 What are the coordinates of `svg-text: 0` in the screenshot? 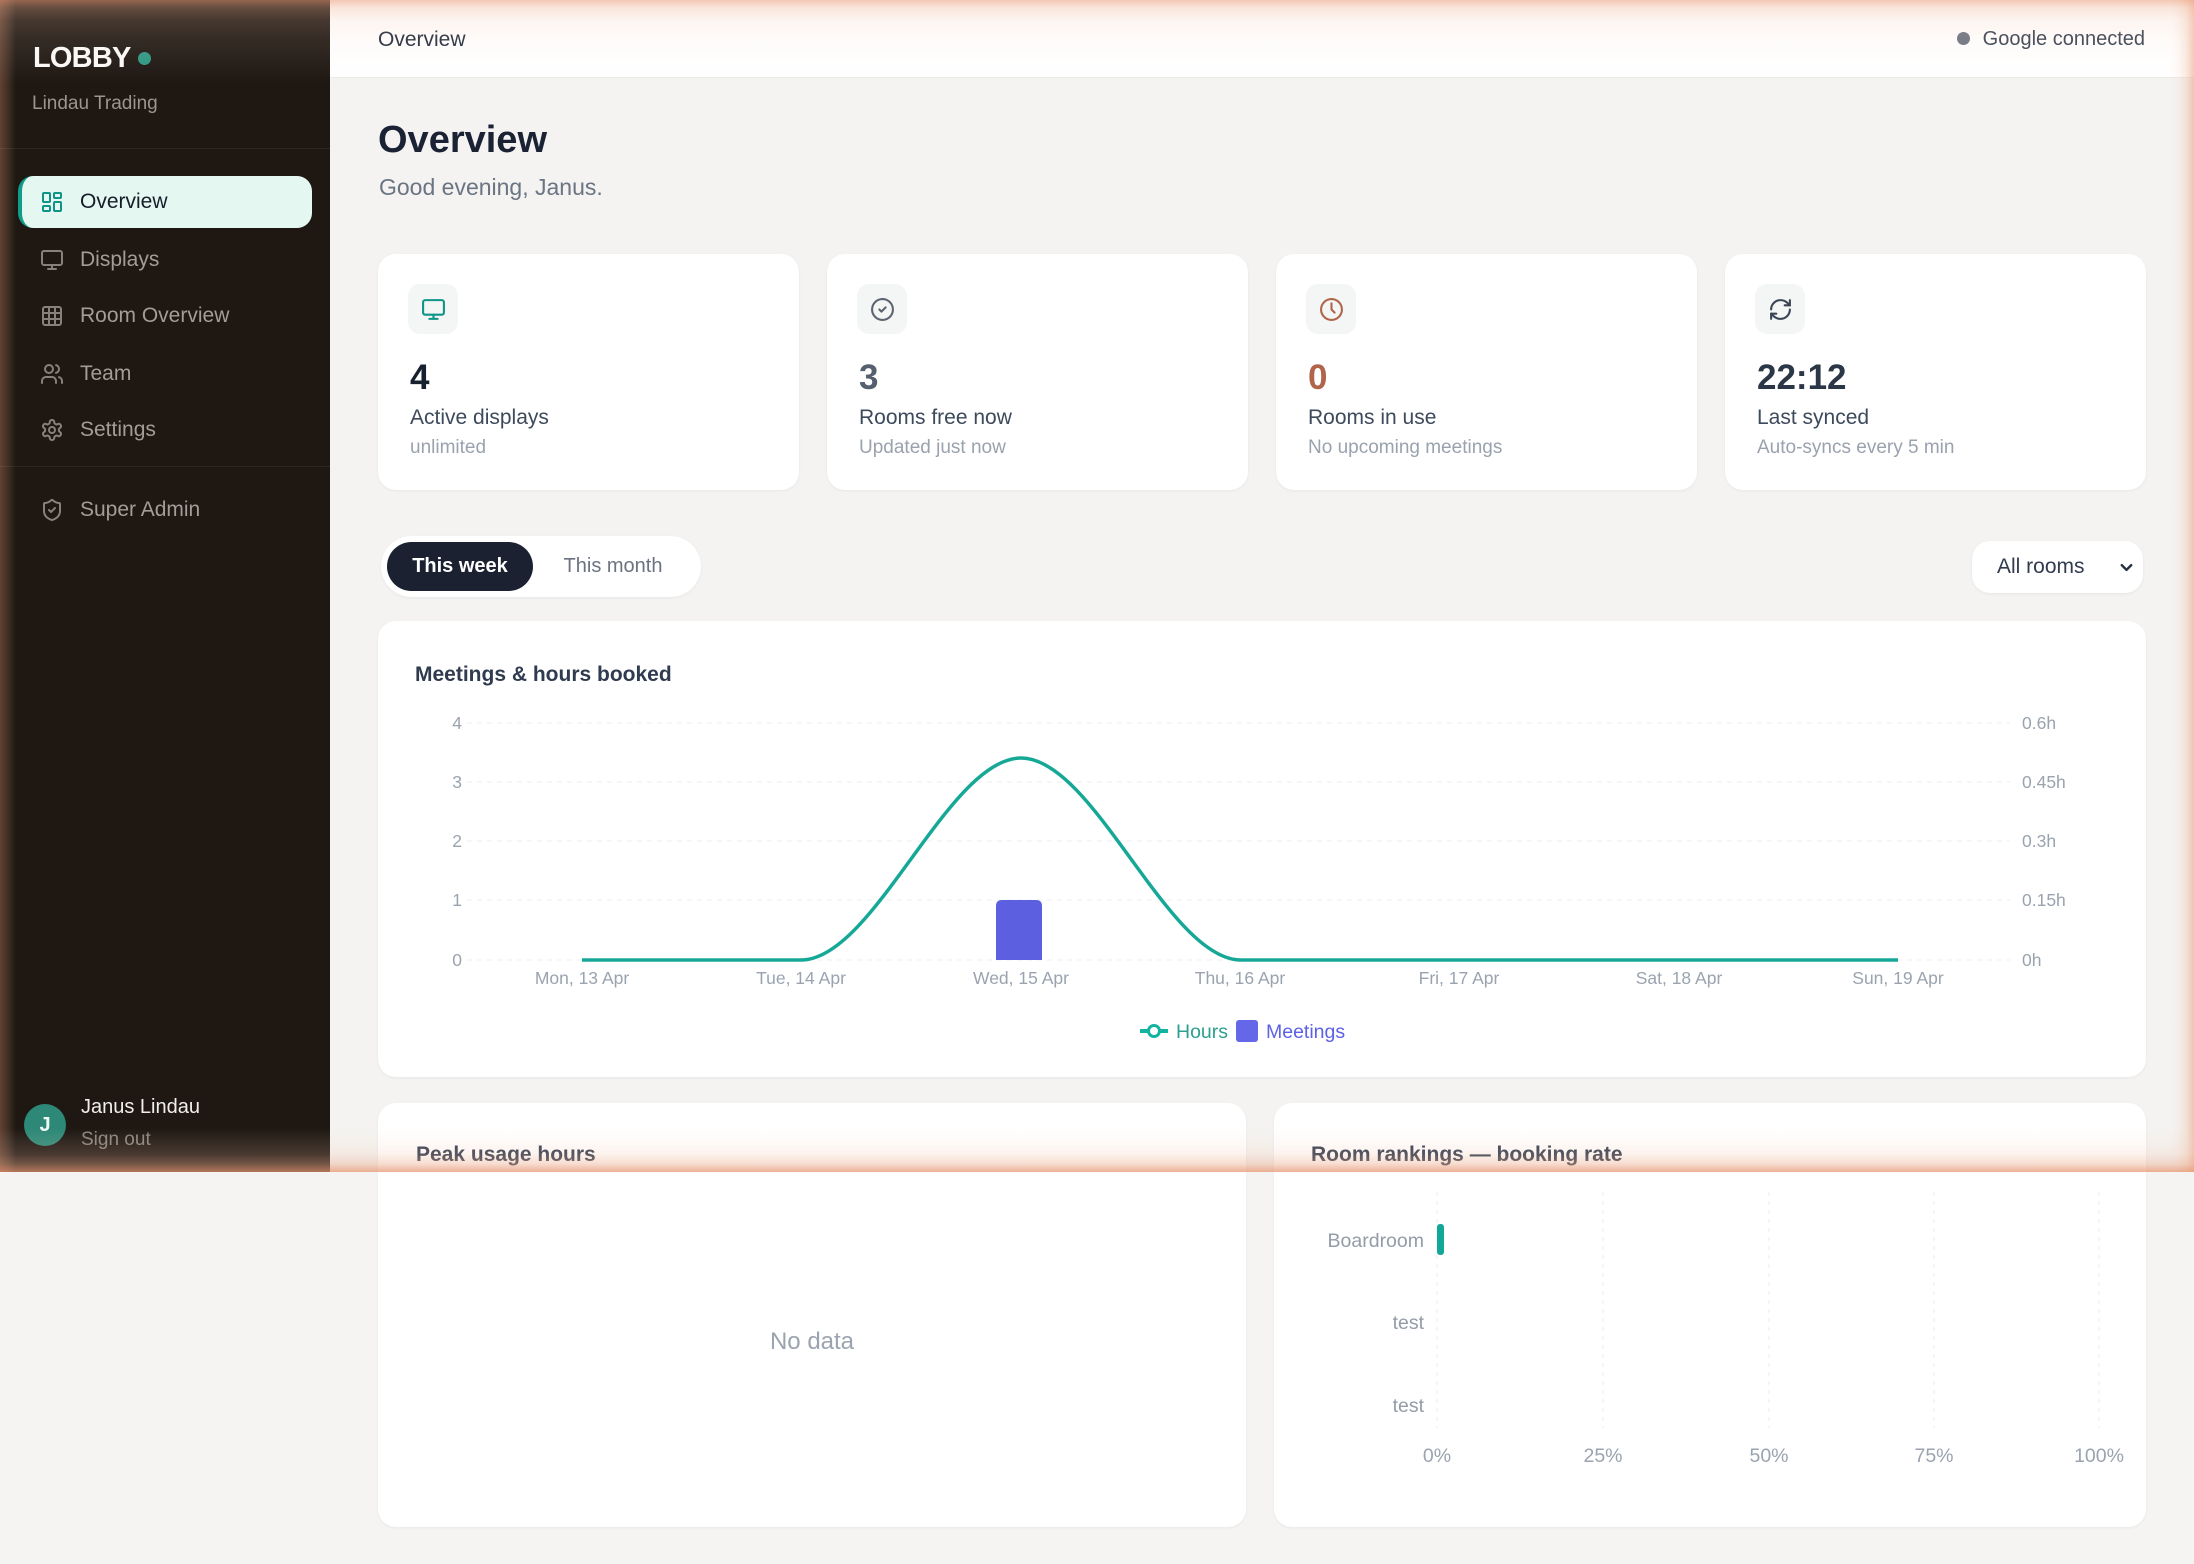 It's located at (457, 960).